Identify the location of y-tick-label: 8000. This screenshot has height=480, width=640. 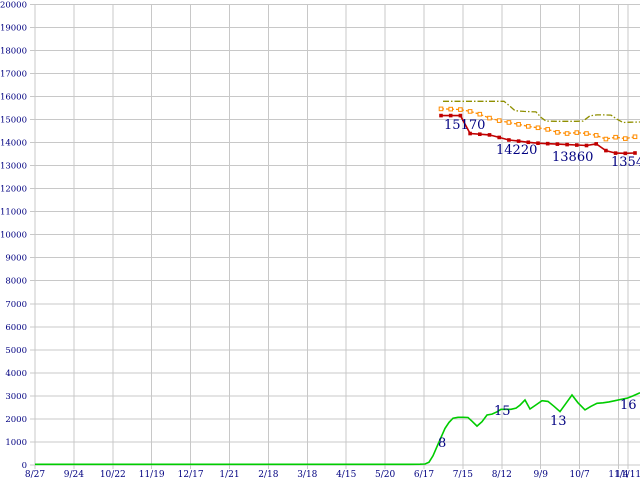
(16, 282).